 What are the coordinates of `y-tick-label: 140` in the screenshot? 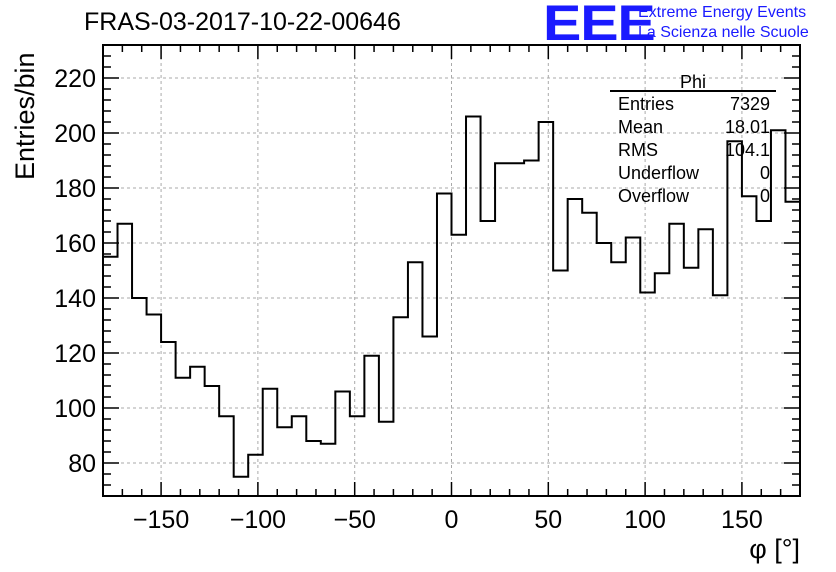 It's located at (75, 299).